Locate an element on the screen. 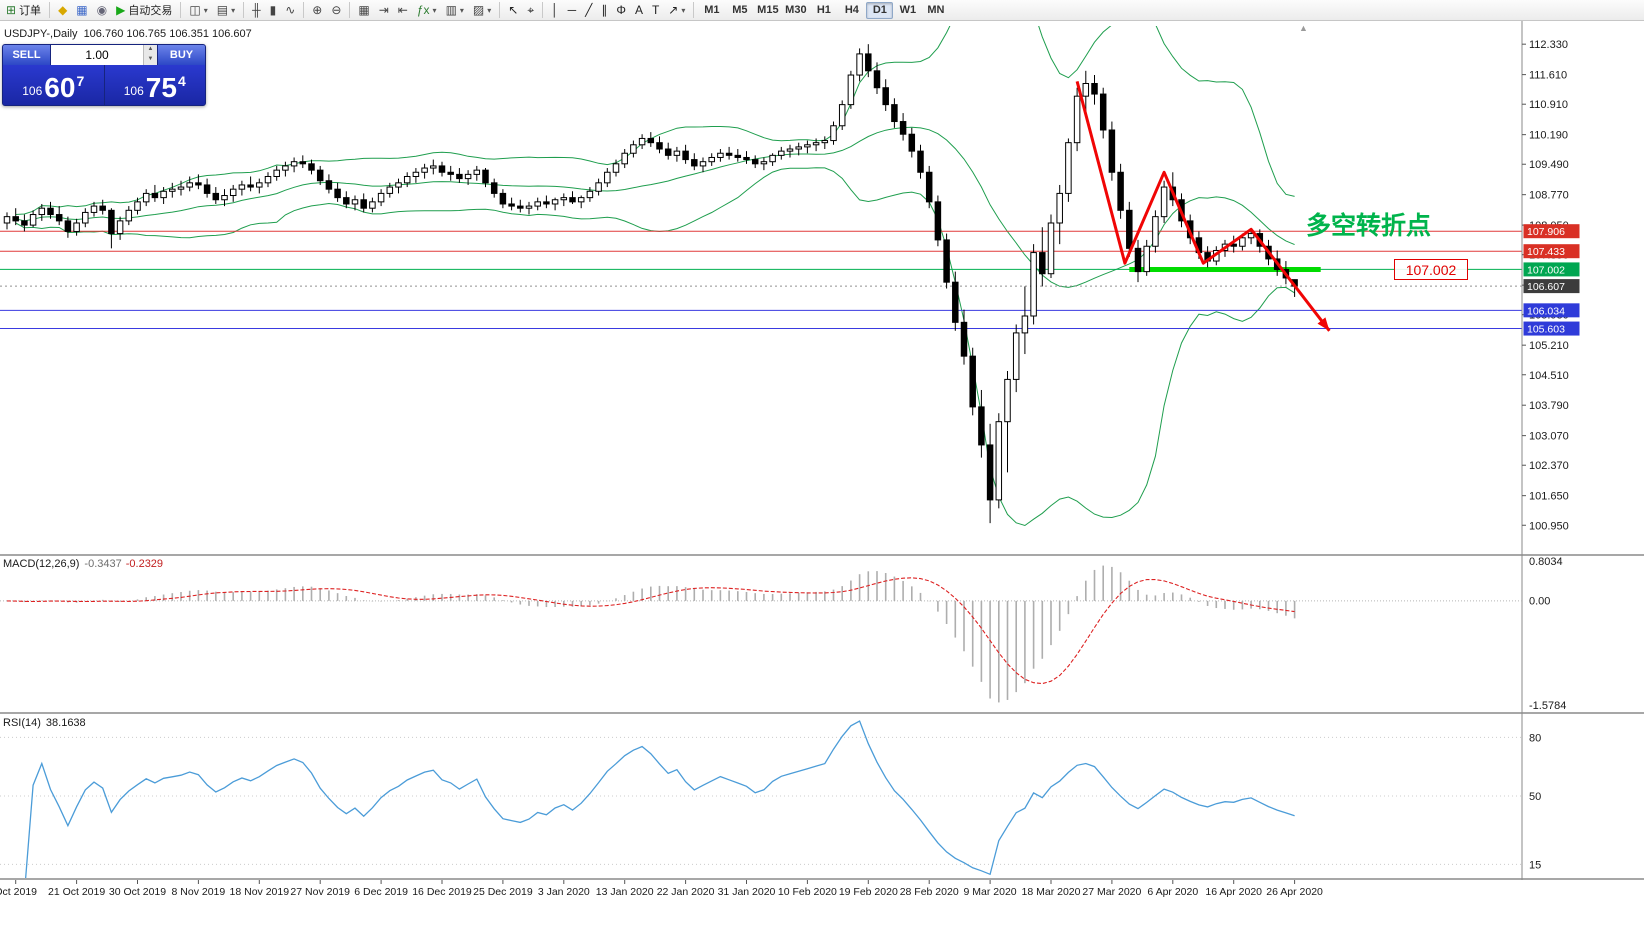  macd-name: MACD(12,26,9) is located at coordinates (41, 564).